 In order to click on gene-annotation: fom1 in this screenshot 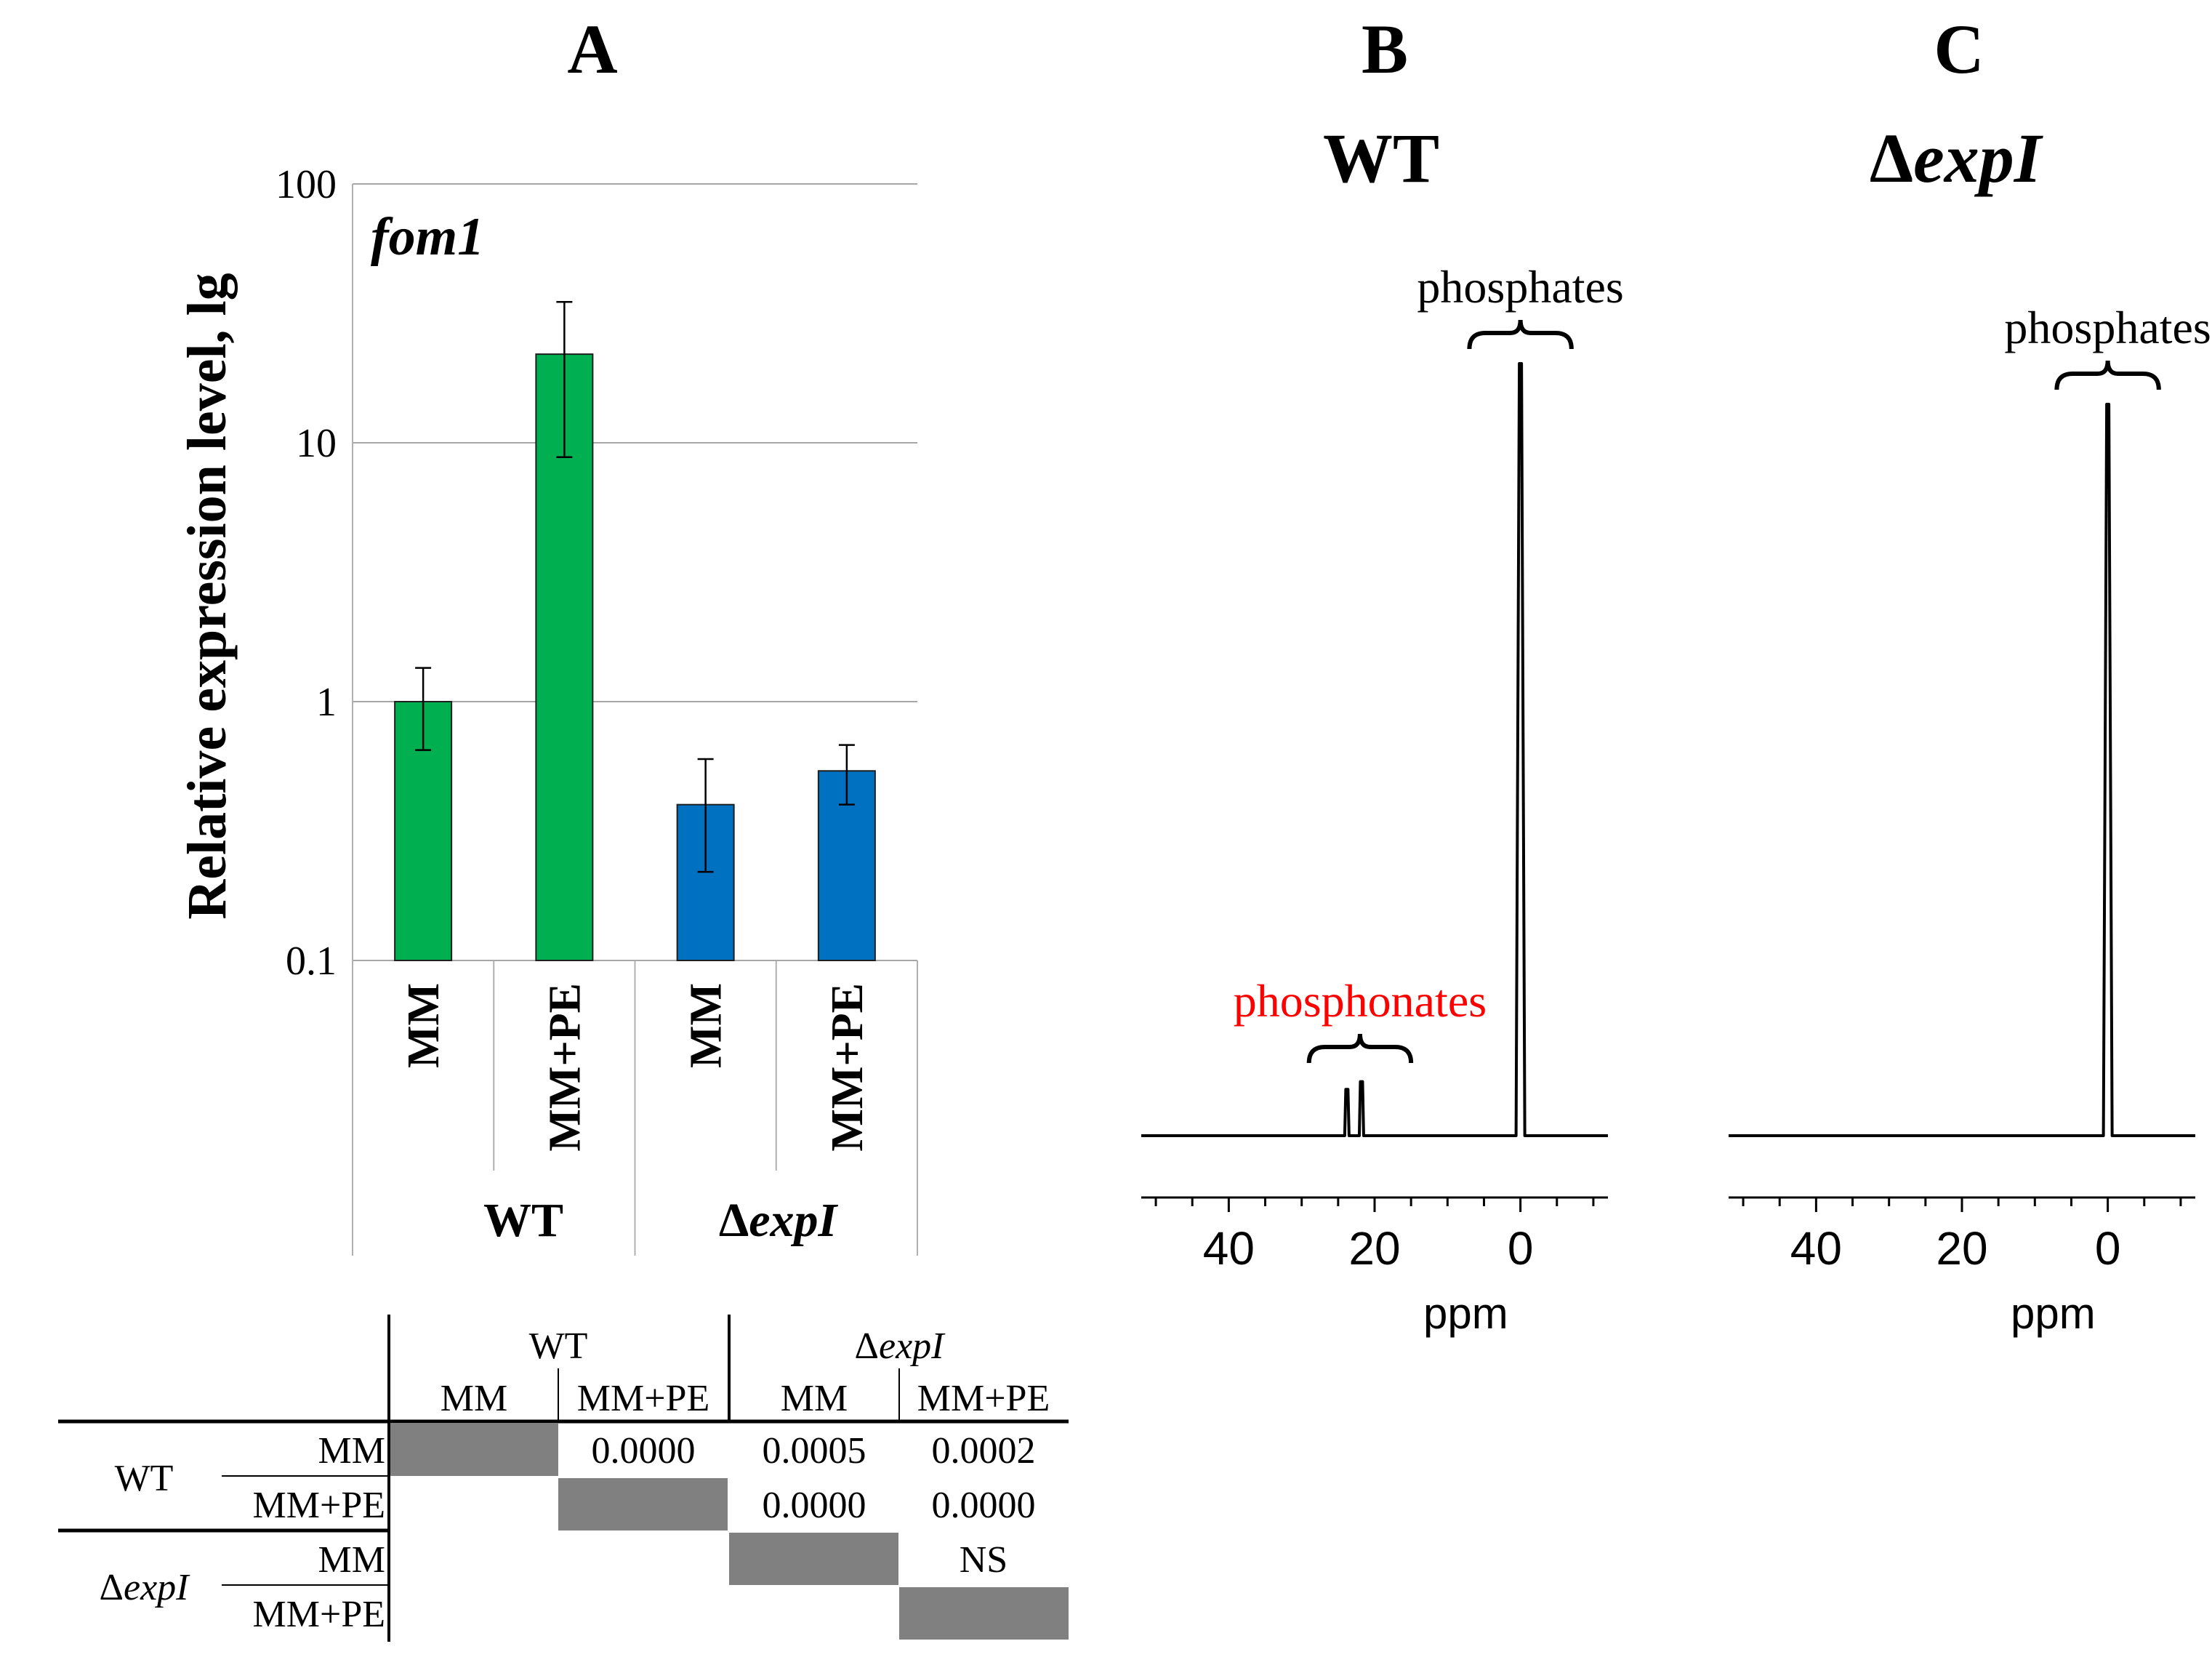, I will do `click(427, 237)`.